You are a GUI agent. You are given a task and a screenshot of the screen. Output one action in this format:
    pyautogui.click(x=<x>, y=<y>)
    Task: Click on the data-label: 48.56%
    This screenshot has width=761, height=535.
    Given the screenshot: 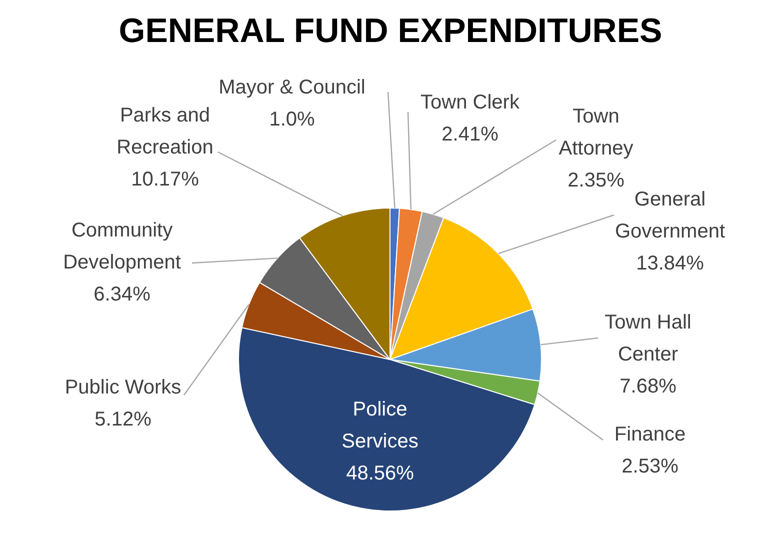 What is the action you would take?
    pyautogui.click(x=380, y=473)
    